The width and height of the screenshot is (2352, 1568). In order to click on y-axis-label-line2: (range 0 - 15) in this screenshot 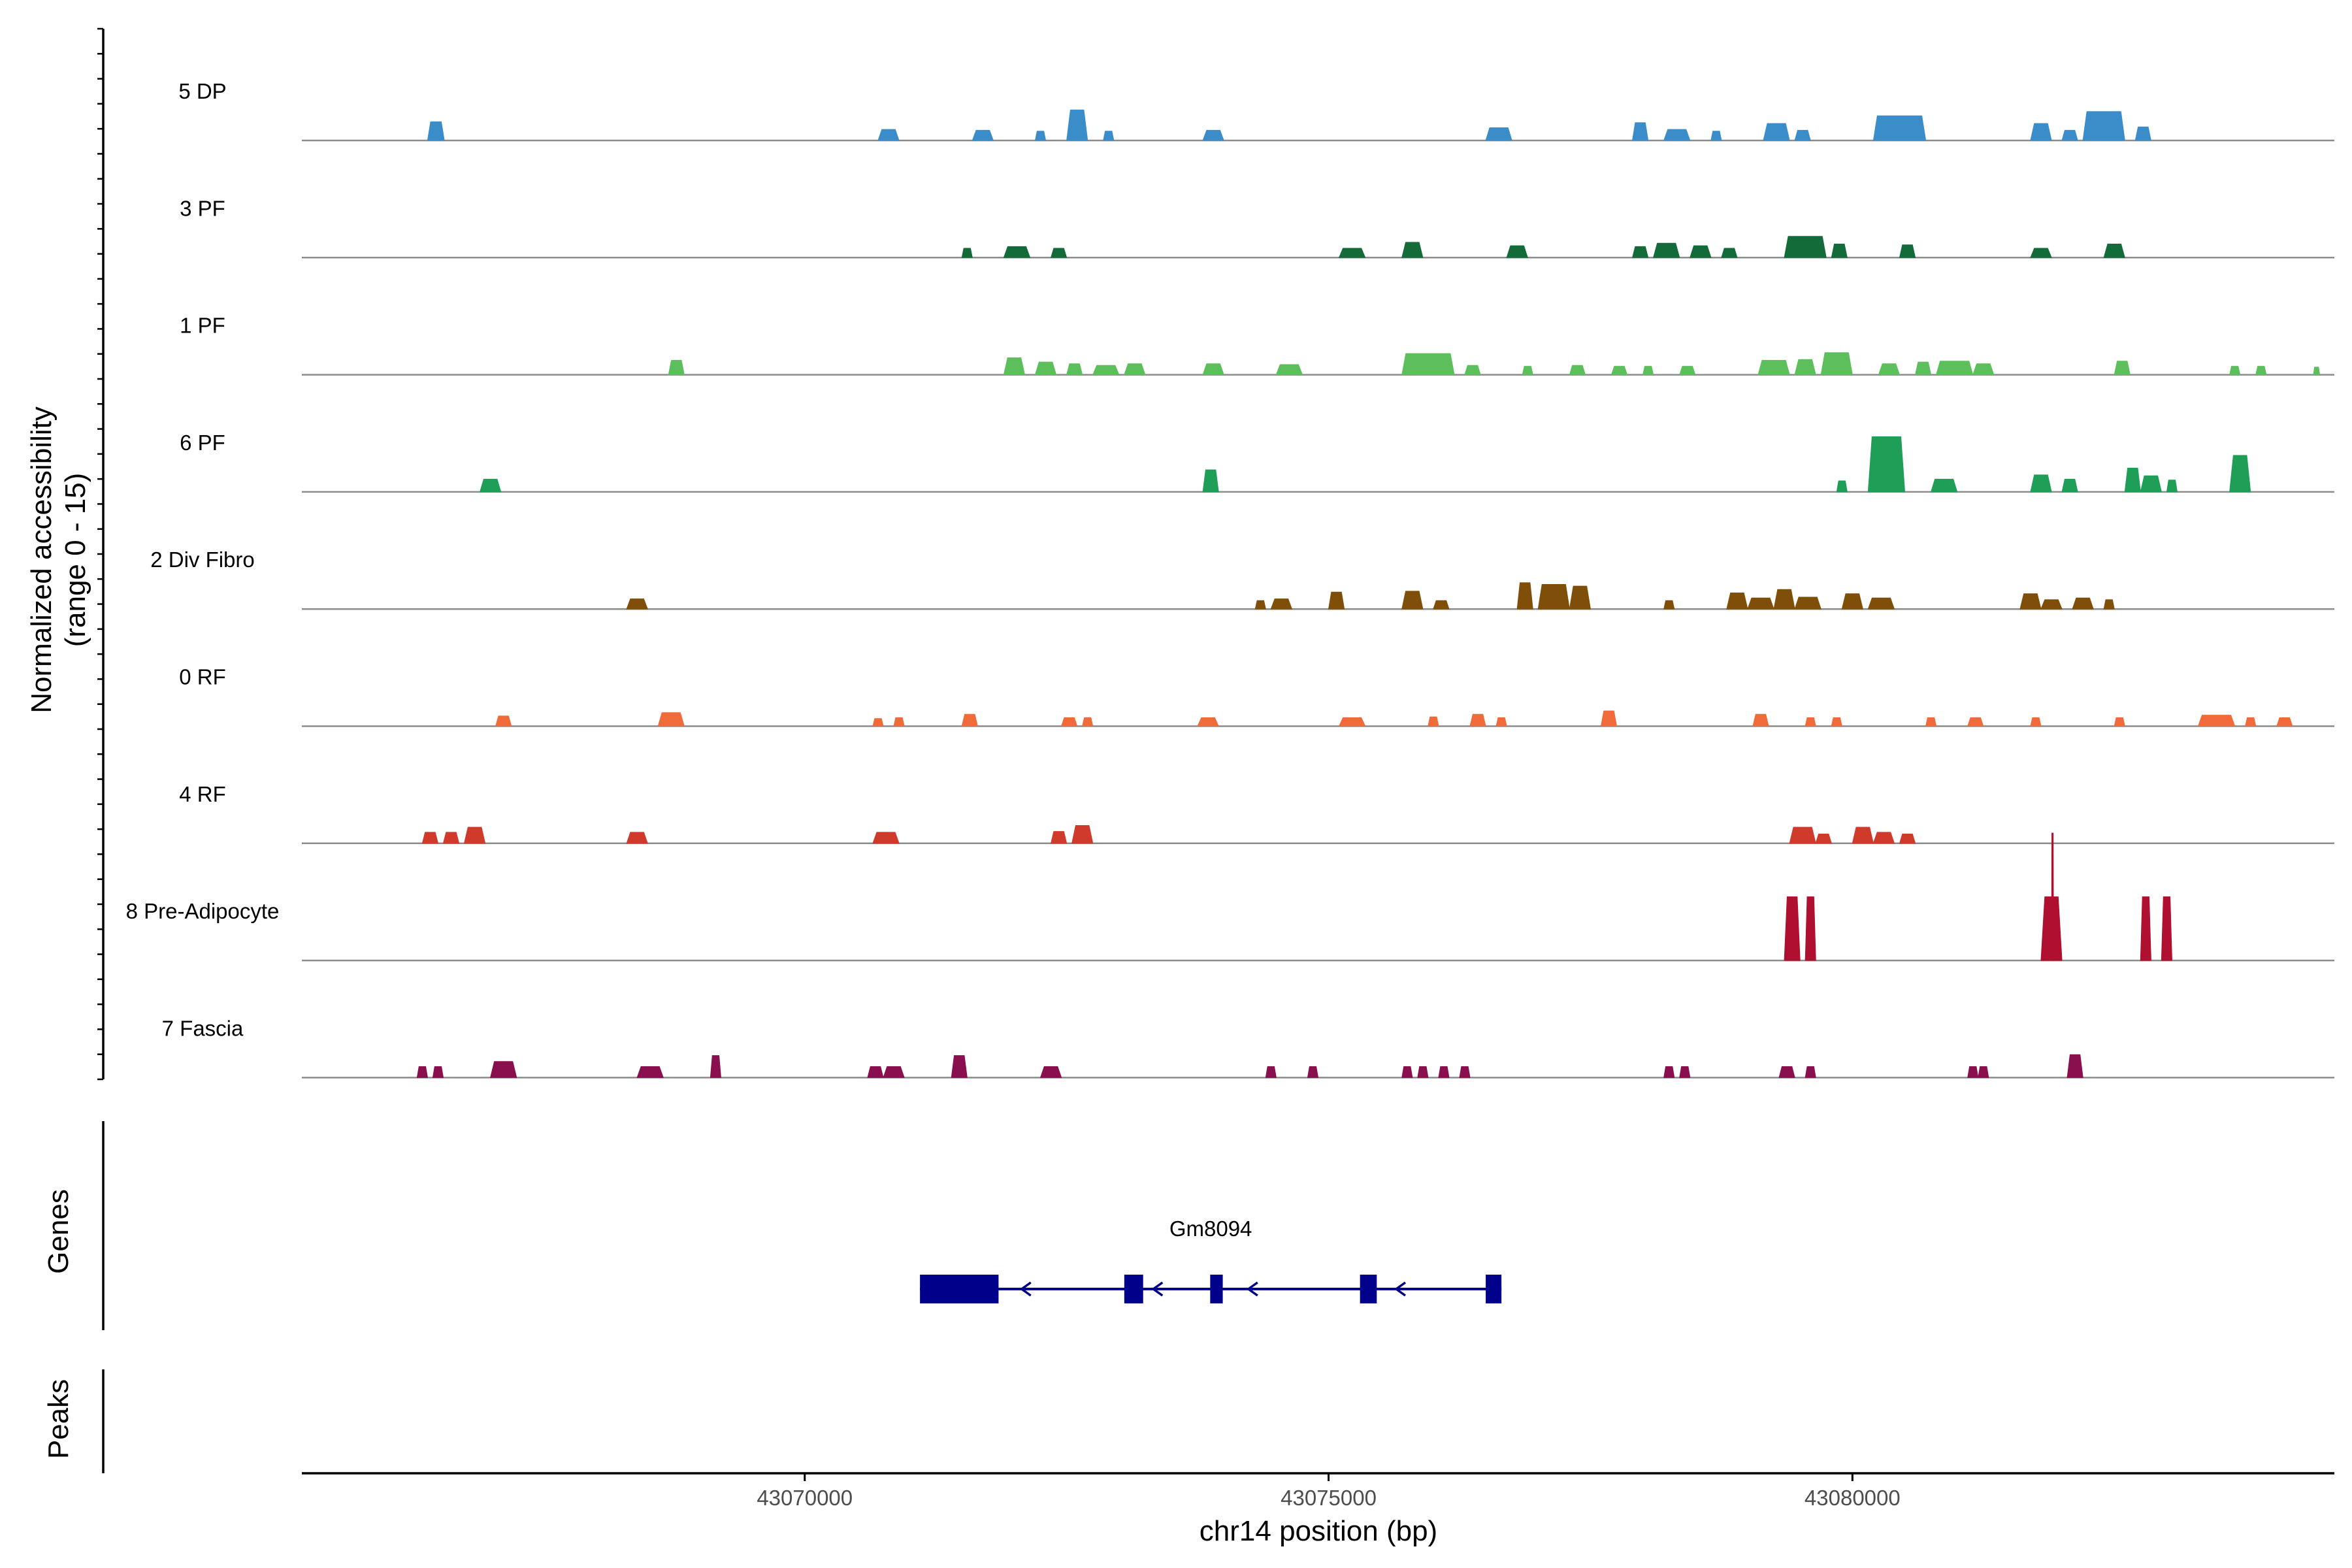, I will do `click(75, 560)`.